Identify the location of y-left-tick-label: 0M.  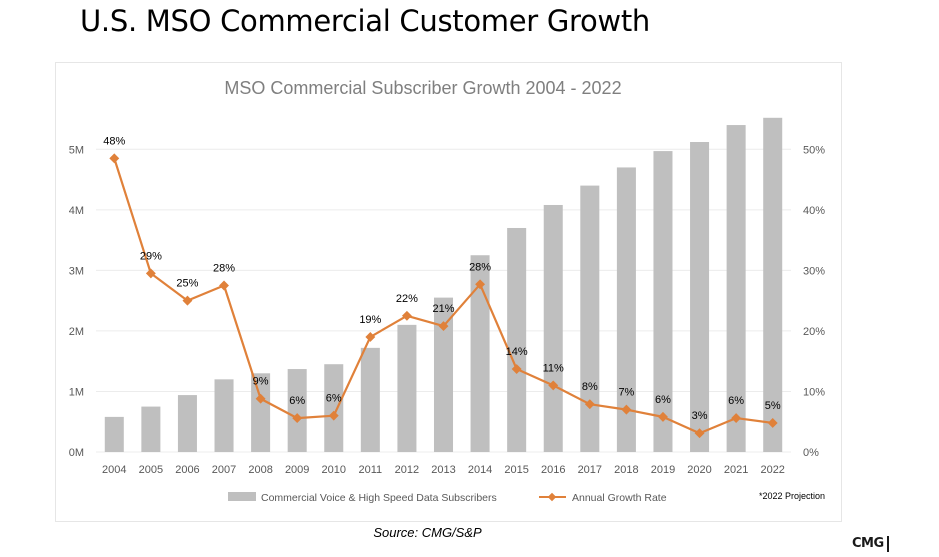
(76, 453).